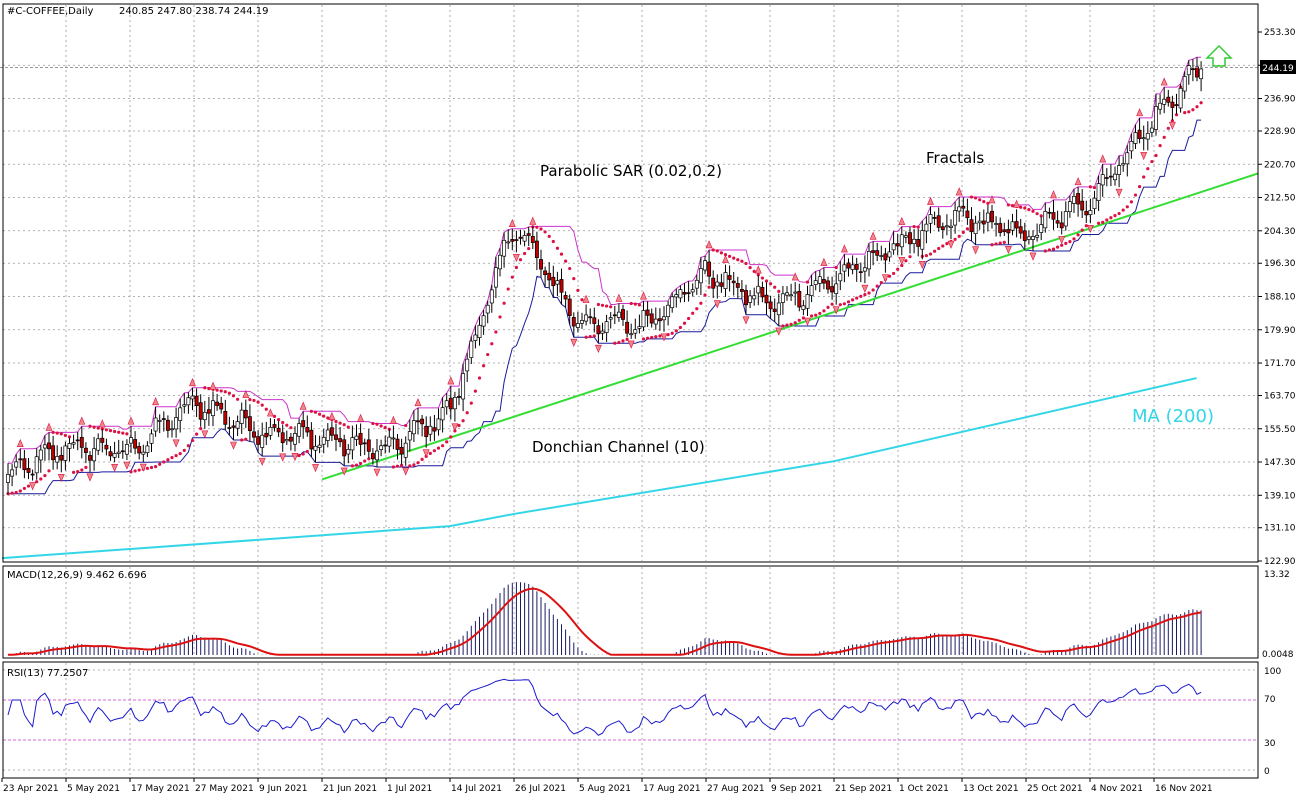 The width and height of the screenshot is (1300, 798). I want to click on date-tick-label: 17 May 2021, so click(160, 789).